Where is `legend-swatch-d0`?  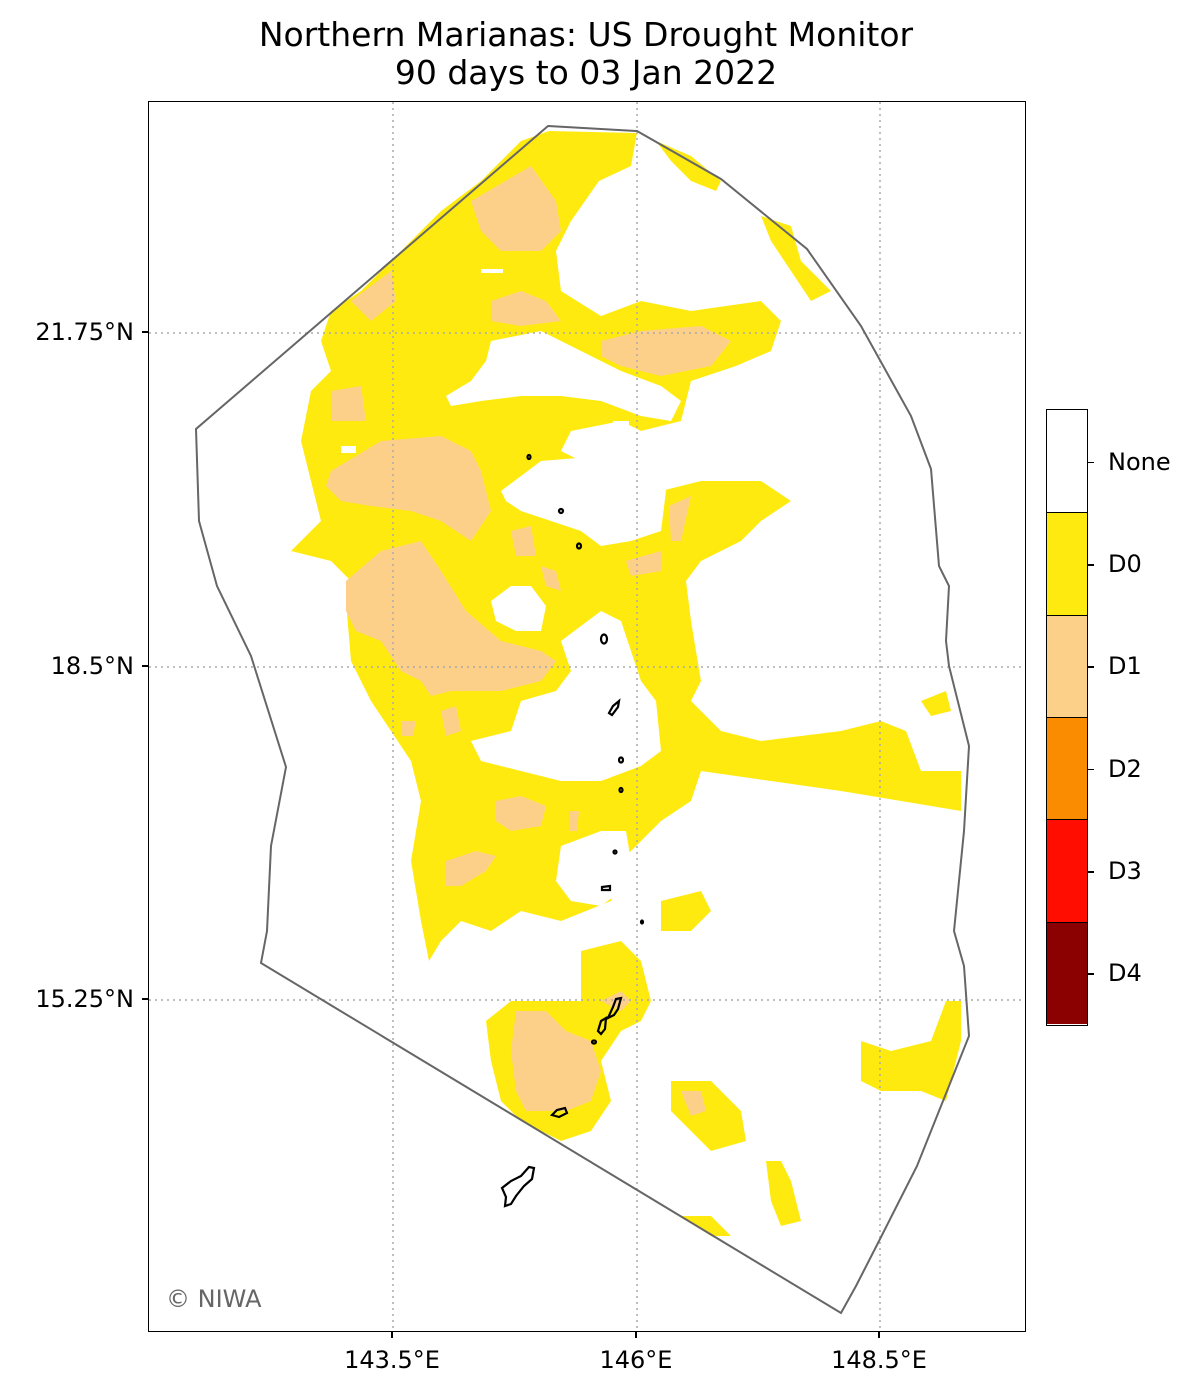 legend-swatch-d0 is located at coordinates (1067, 563).